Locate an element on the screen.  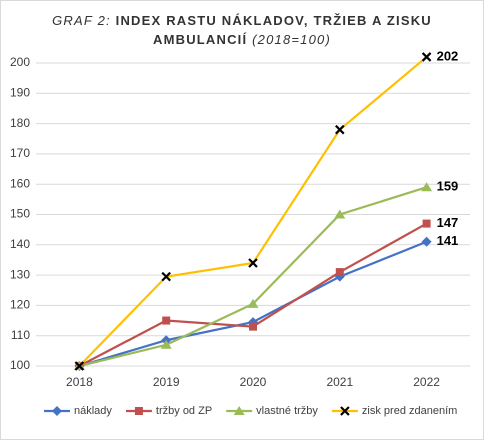
y-tick-label: 190 is located at coordinates (20, 92).